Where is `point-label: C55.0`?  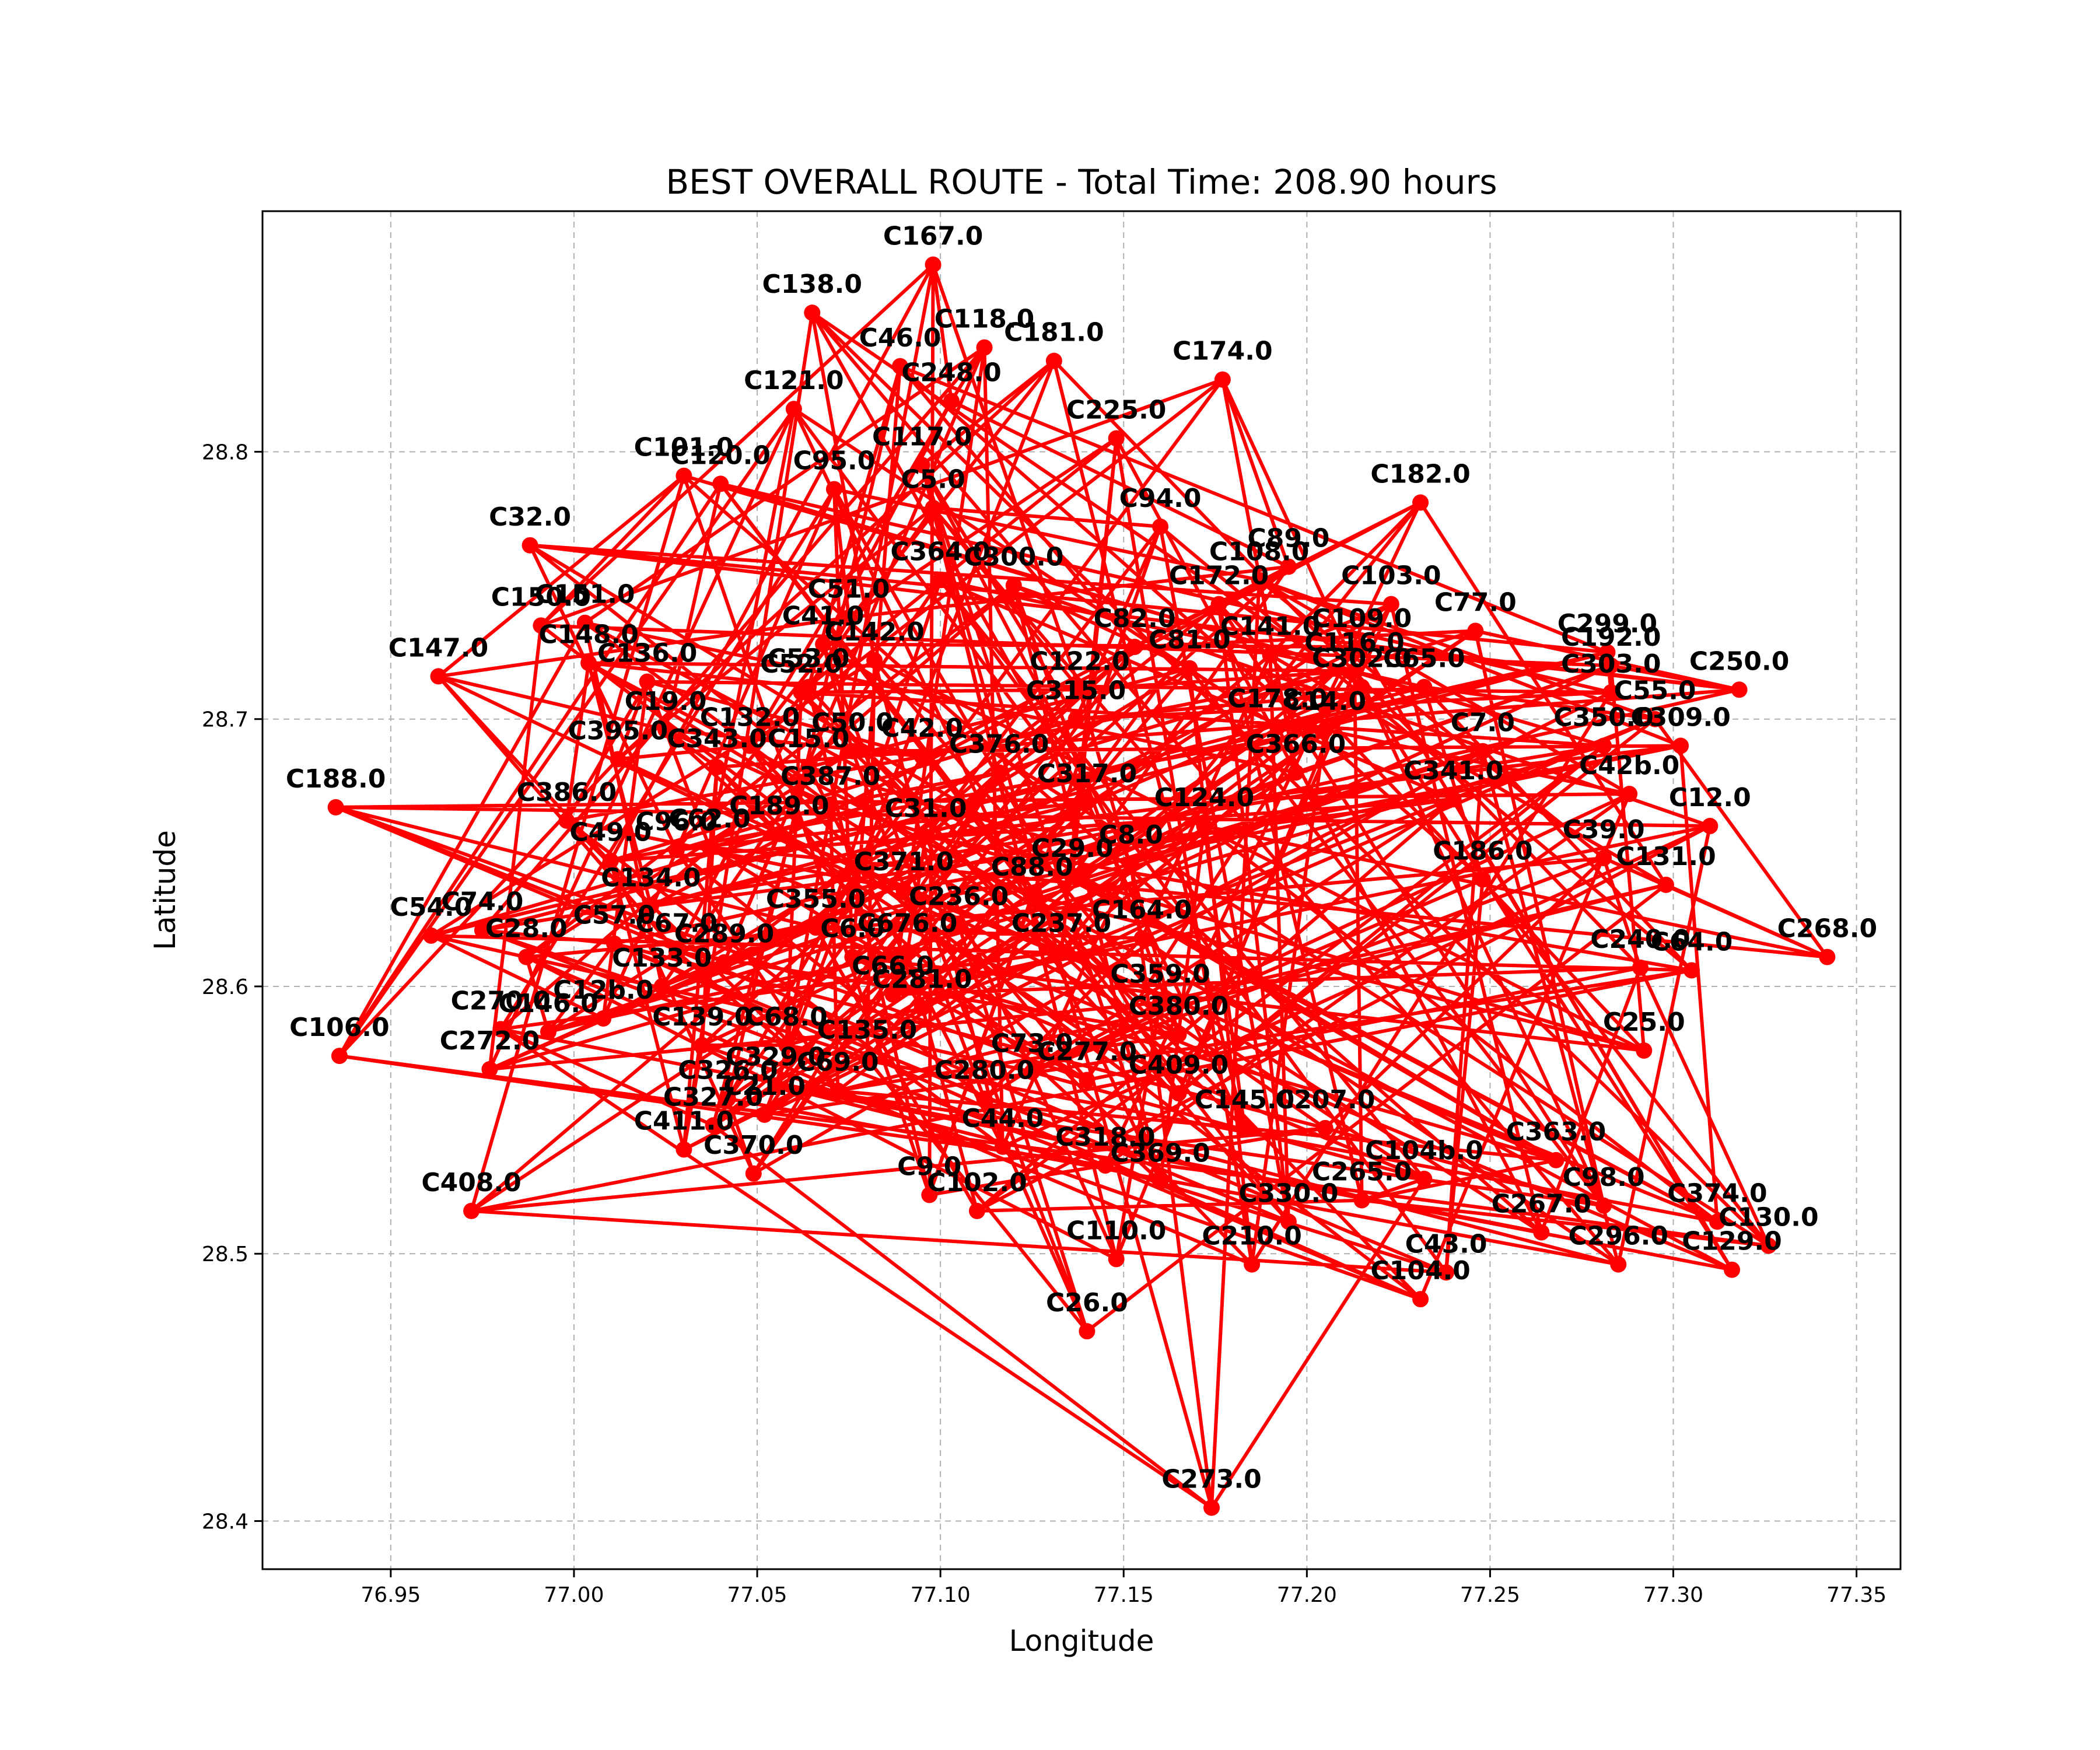
point-label: C55.0 is located at coordinates (1655, 691).